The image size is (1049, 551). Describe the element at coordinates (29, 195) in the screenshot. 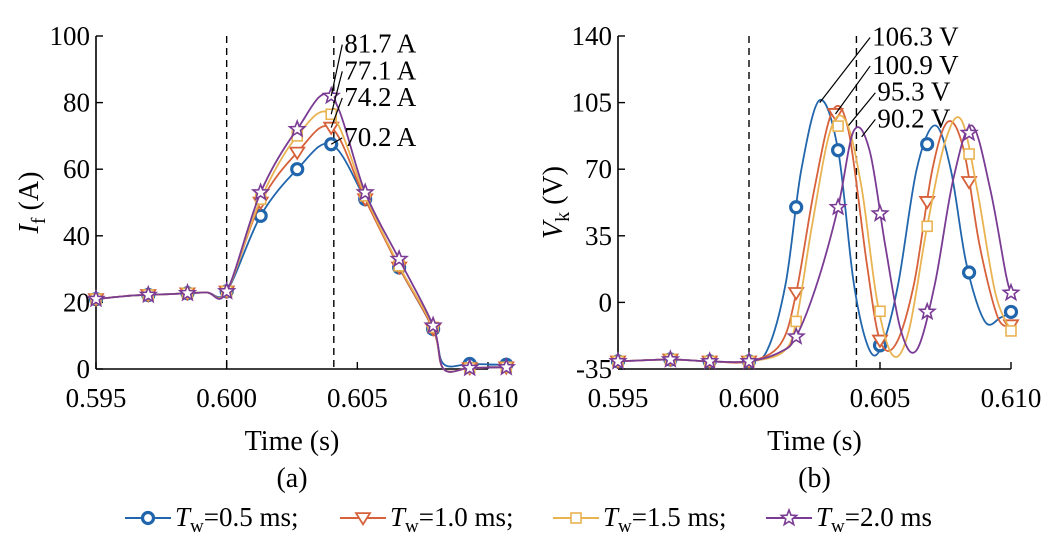

I see `y-axis-label-unit: (A)` at that location.